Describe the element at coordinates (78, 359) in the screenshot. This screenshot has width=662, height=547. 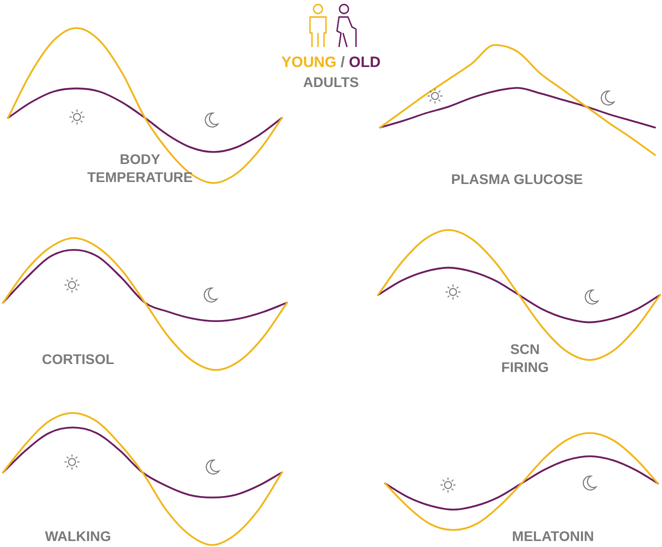
I see `text: CORTISOL` at that location.